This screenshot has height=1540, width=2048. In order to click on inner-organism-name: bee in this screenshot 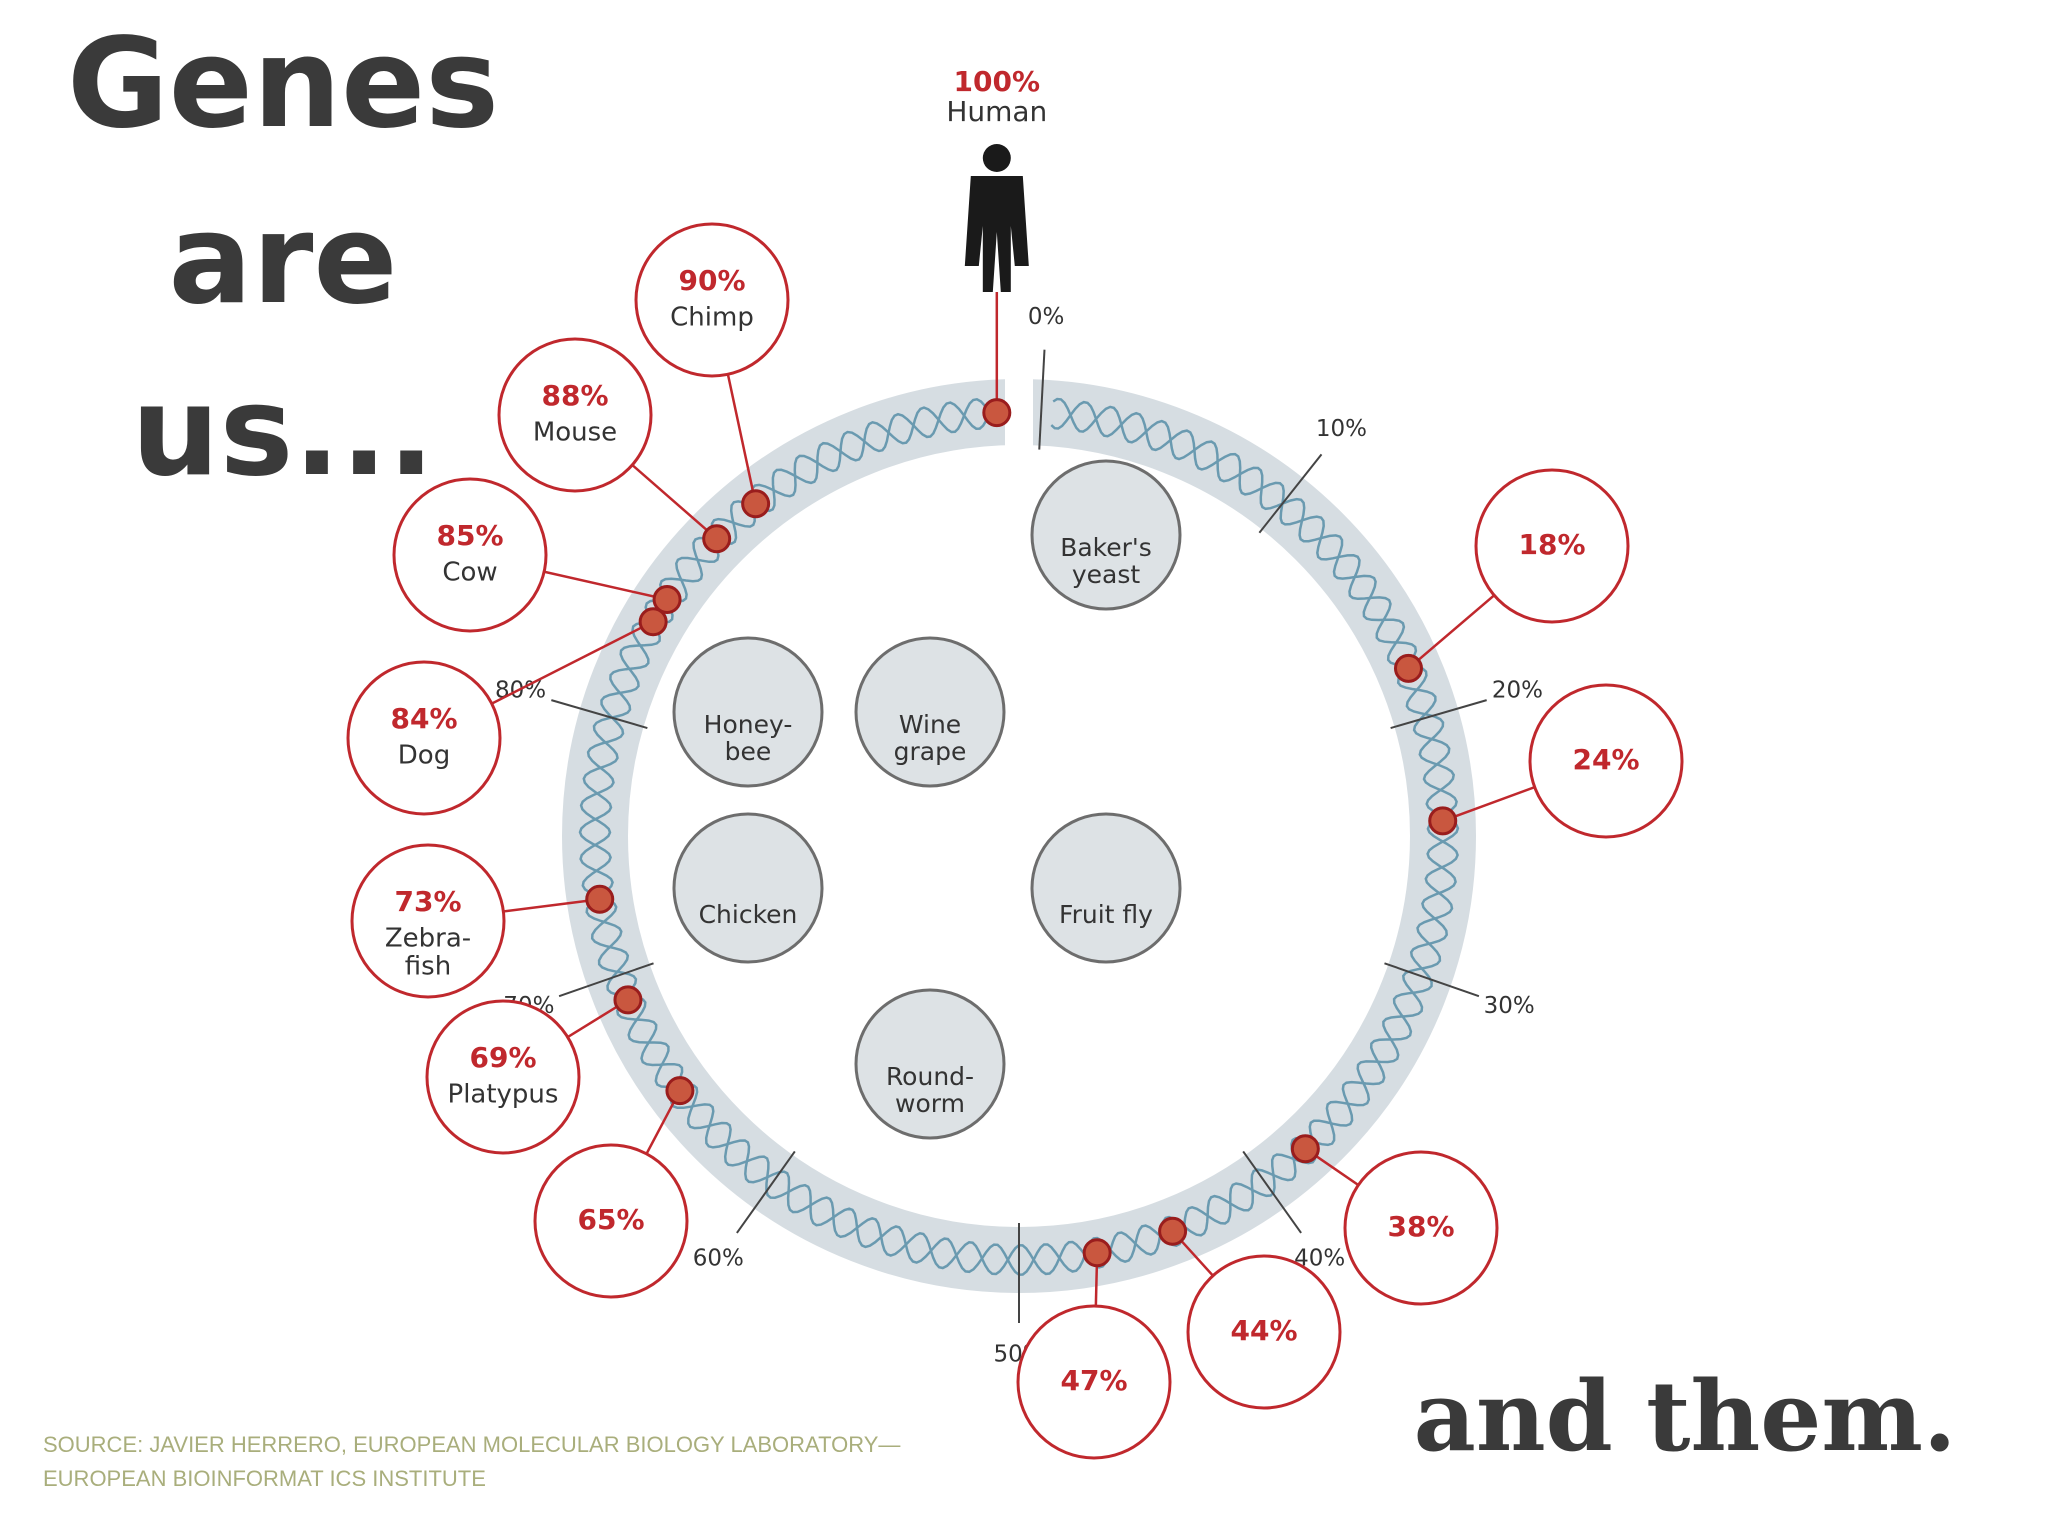, I will do `click(748, 751)`.